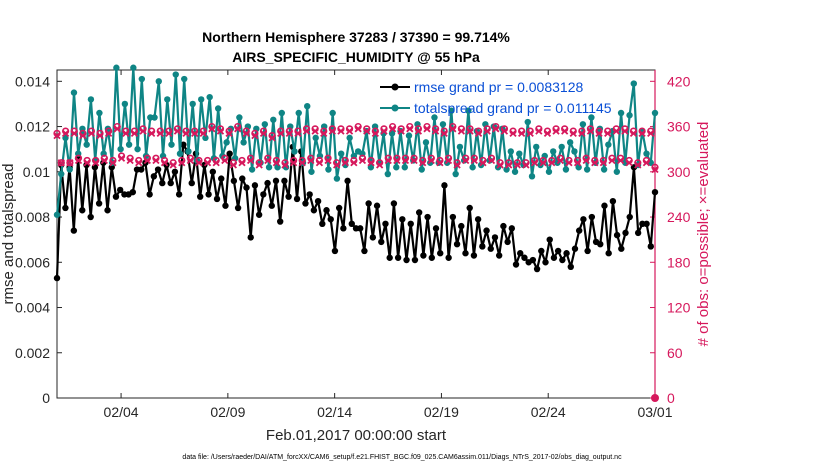  What do you see at coordinates (513, 108) in the screenshot?
I see `legend-spread-label: totalspread grand pr = 0.011145` at bounding box center [513, 108].